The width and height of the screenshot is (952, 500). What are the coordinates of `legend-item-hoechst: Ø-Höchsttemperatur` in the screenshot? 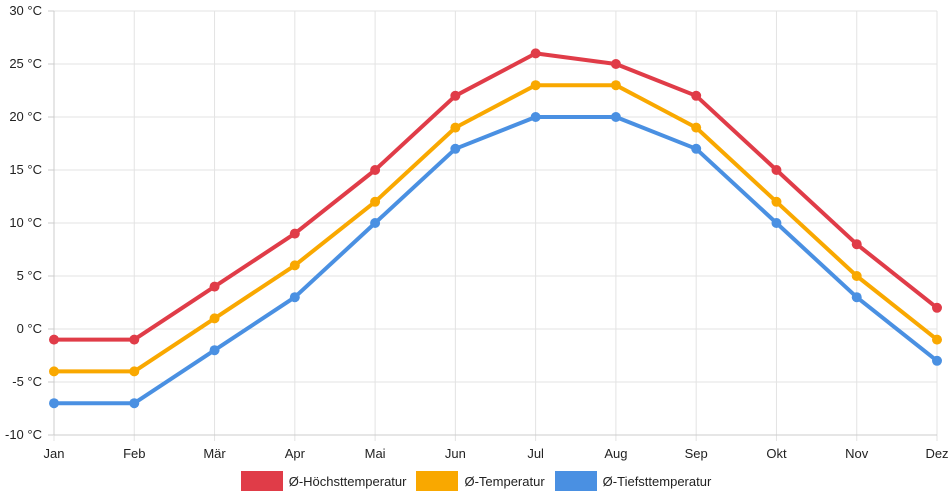 It's located at (323, 481).